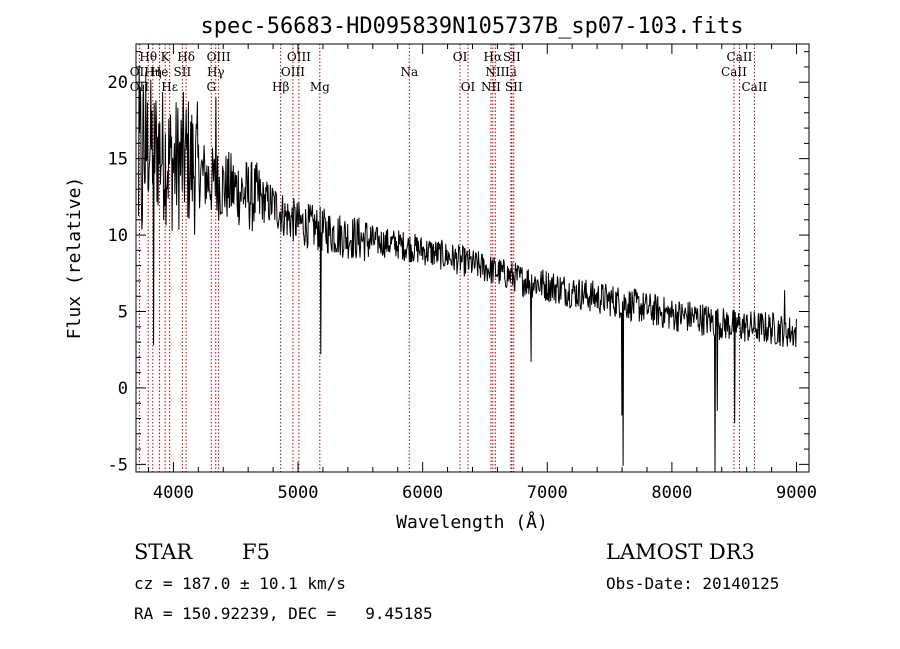 This screenshot has width=900, height=649. What do you see at coordinates (163, 552) in the screenshot?
I see `object-class: STAR` at bounding box center [163, 552].